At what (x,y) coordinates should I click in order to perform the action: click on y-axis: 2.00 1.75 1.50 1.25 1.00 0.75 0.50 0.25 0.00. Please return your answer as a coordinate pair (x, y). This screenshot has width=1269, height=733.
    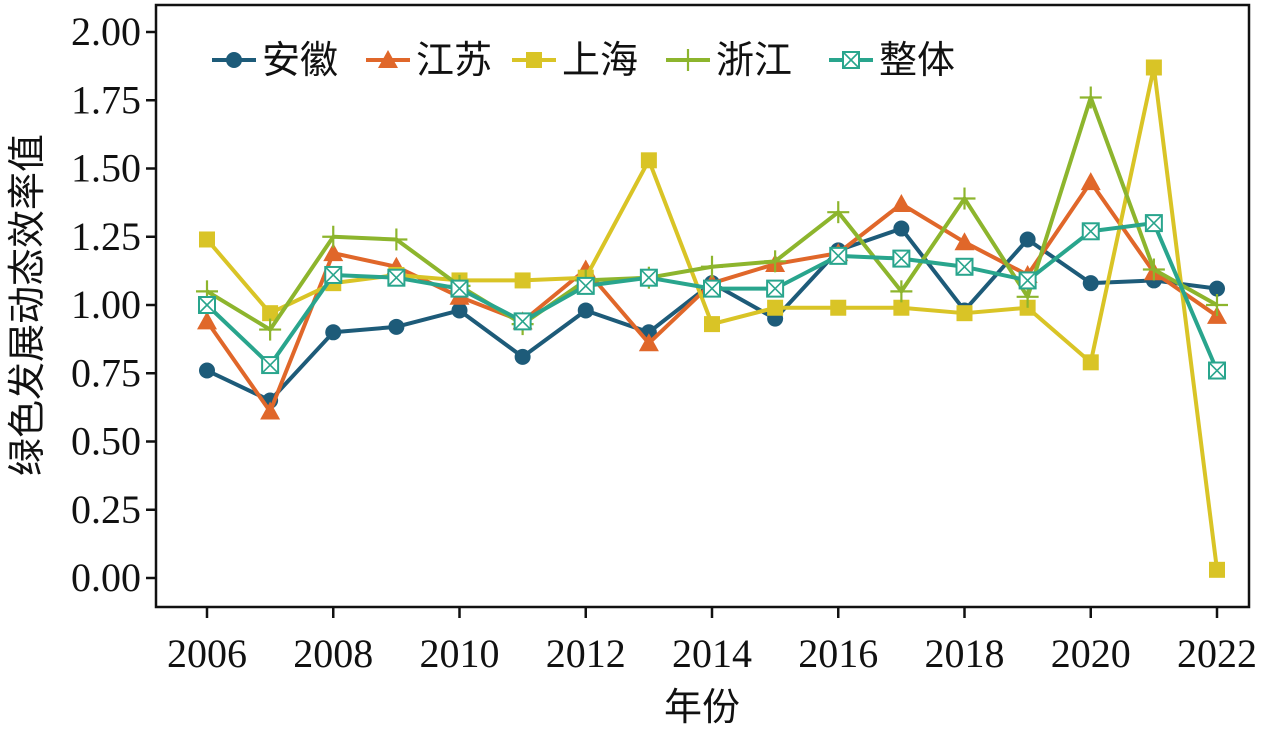
    Looking at the image, I should click on (113, 304).